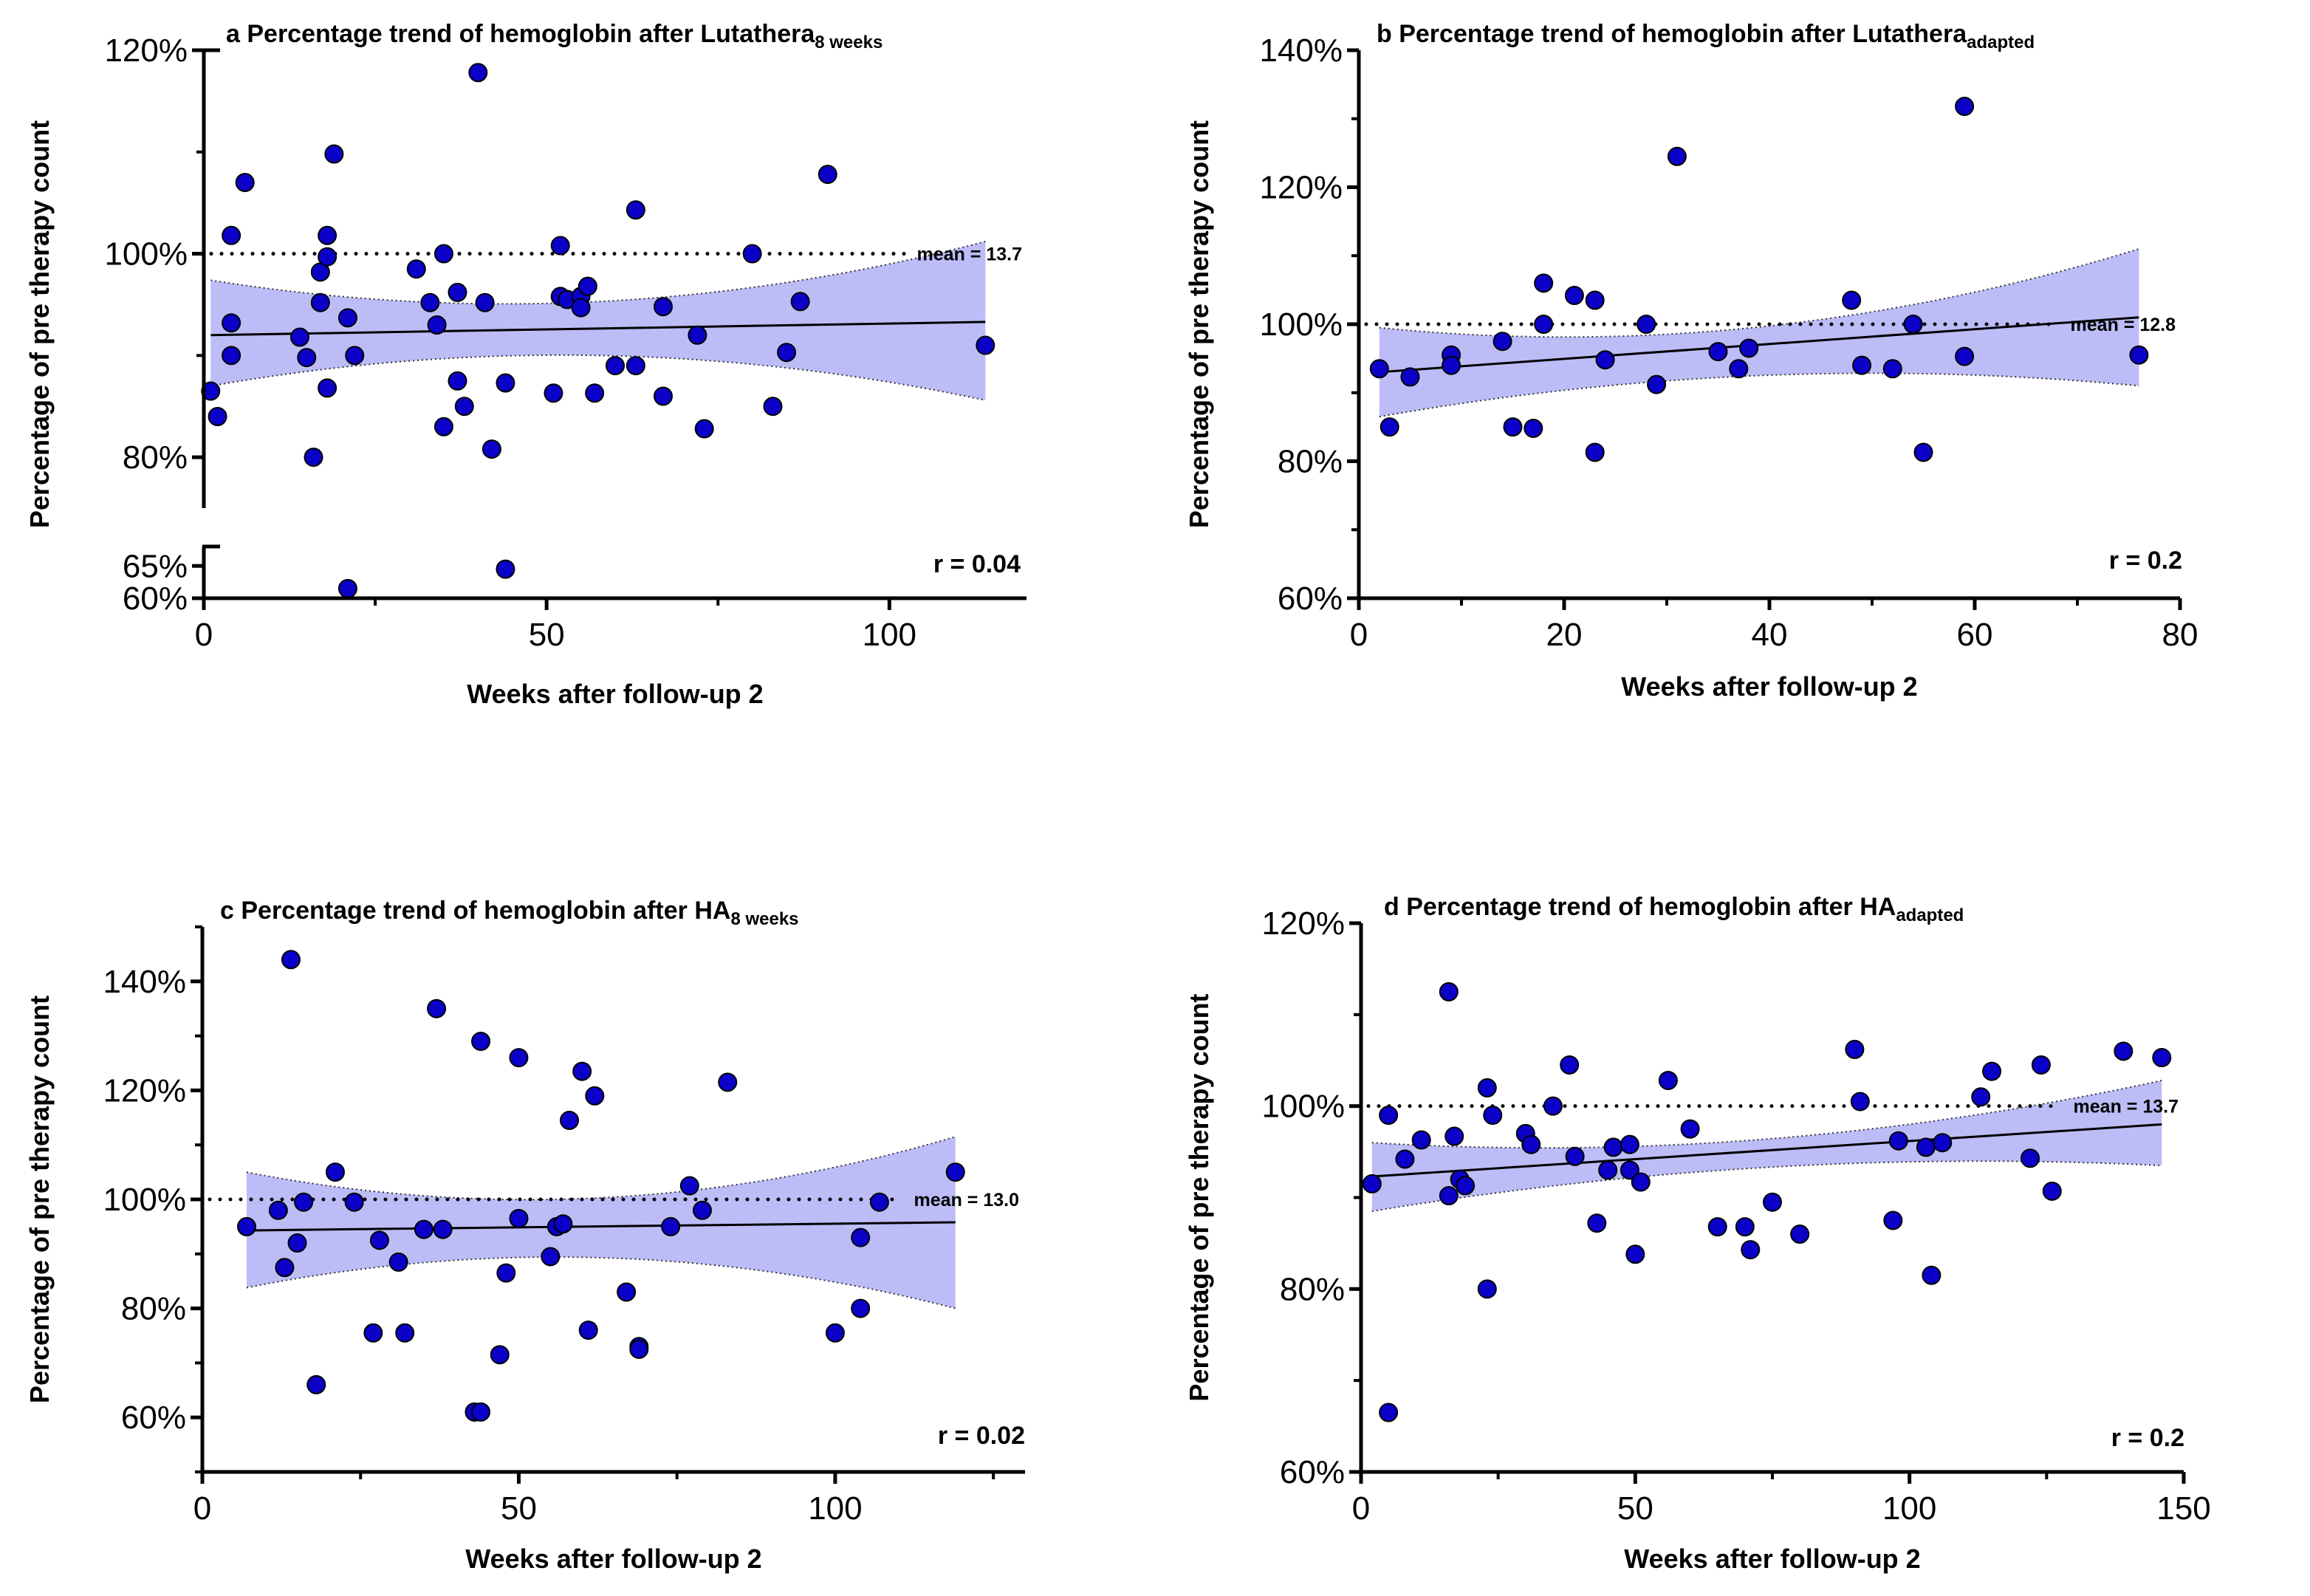 Image resolution: width=2310 pixels, height=1596 pixels. Describe the element at coordinates (2180, 635) in the screenshot. I see `x-tick-label: 80` at that location.